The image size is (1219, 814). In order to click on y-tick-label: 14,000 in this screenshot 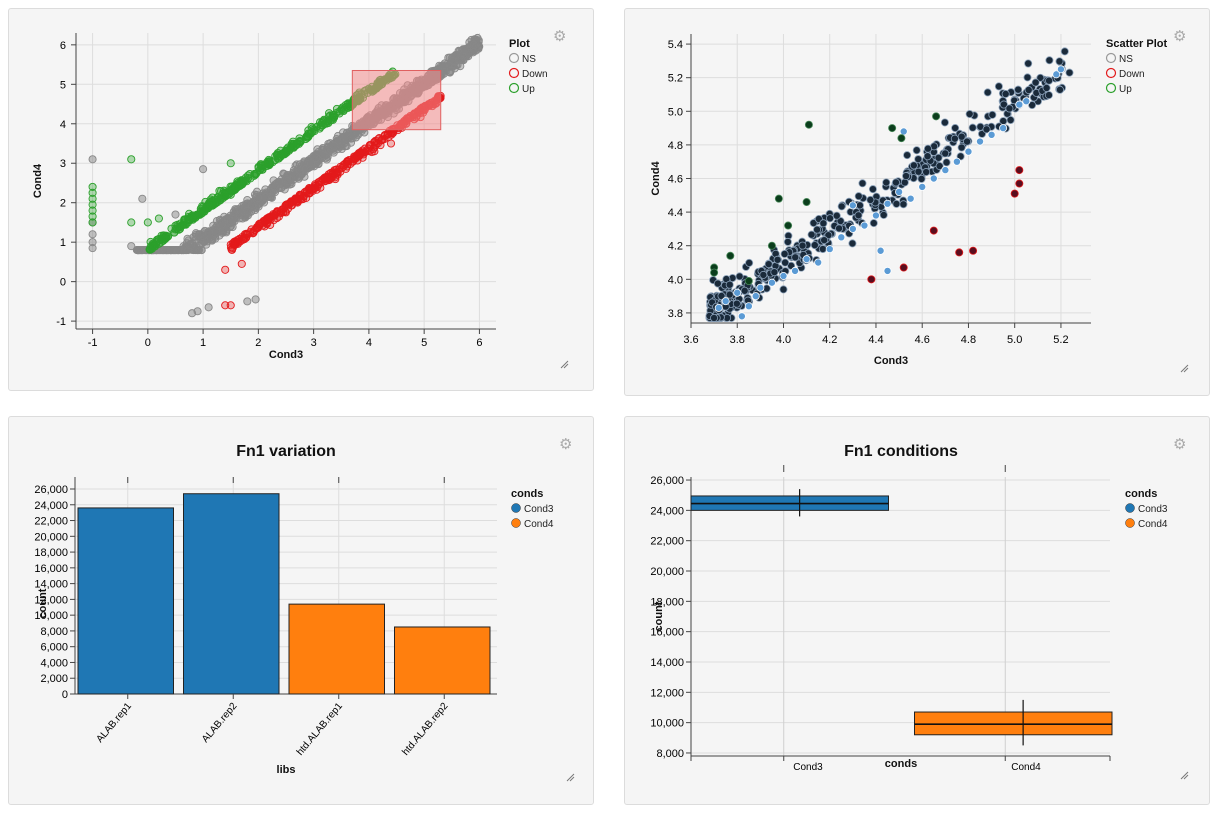, I will do `click(667, 663)`.